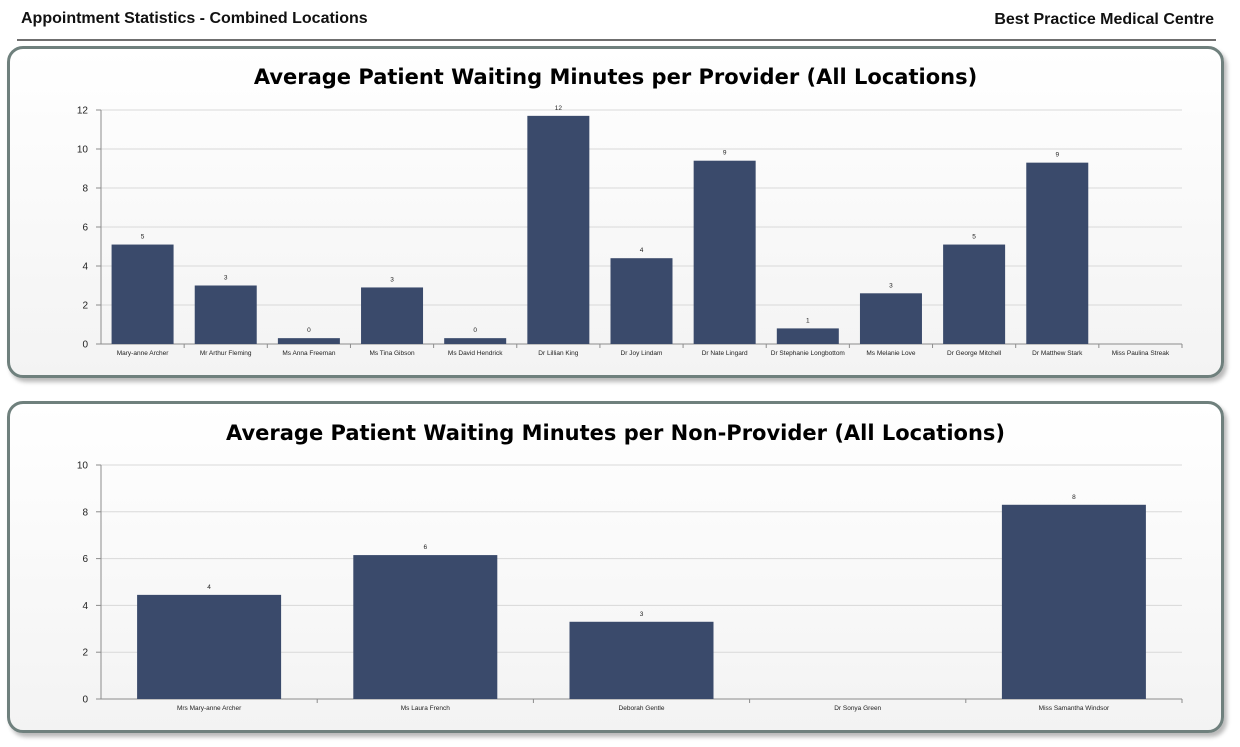 The height and width of the screenshot is (747, 1240). I want to click on x-tick-label: Dr George Mitchell, so click(974, 353).